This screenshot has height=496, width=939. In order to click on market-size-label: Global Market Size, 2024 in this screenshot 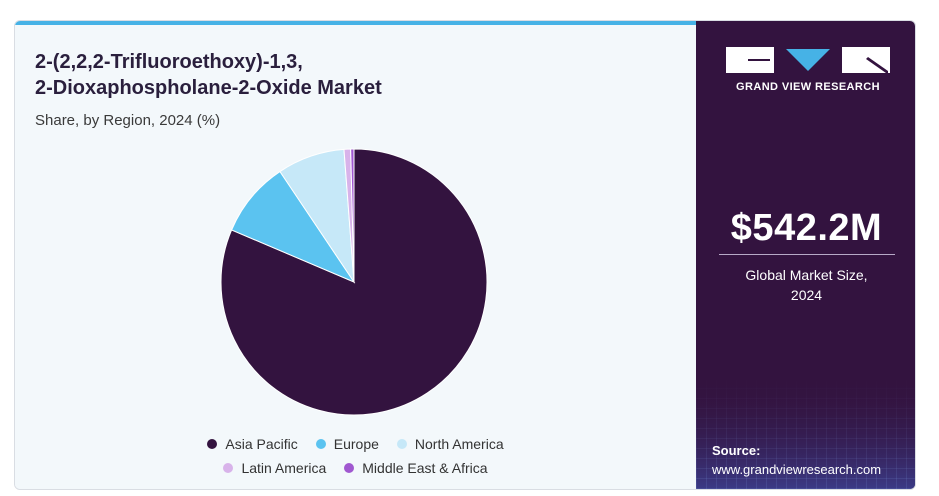, I will do `click(805, 285)`.